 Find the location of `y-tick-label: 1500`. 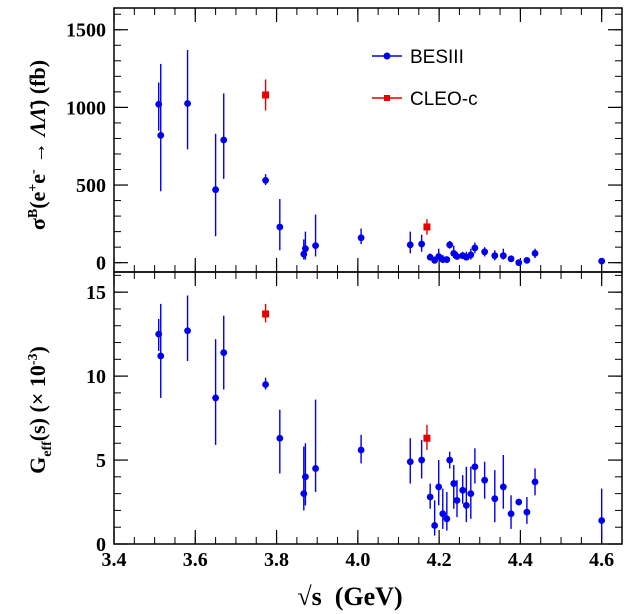

y-tick-label: 1500 is located at coordinates (86, 31).